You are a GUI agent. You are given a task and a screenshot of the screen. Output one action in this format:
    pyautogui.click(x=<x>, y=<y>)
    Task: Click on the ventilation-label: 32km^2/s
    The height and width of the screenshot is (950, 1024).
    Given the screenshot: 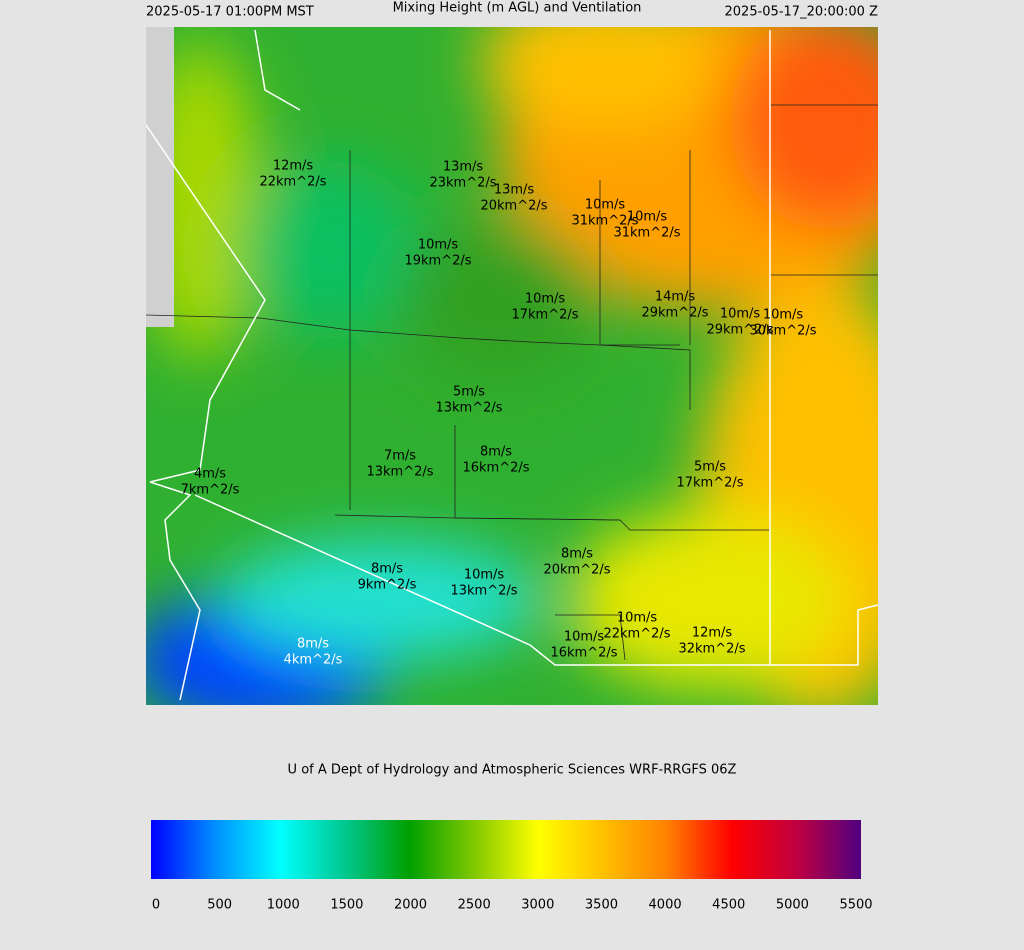 What is the action you would take?
    pyautogui.click(x=711, y=649)
    